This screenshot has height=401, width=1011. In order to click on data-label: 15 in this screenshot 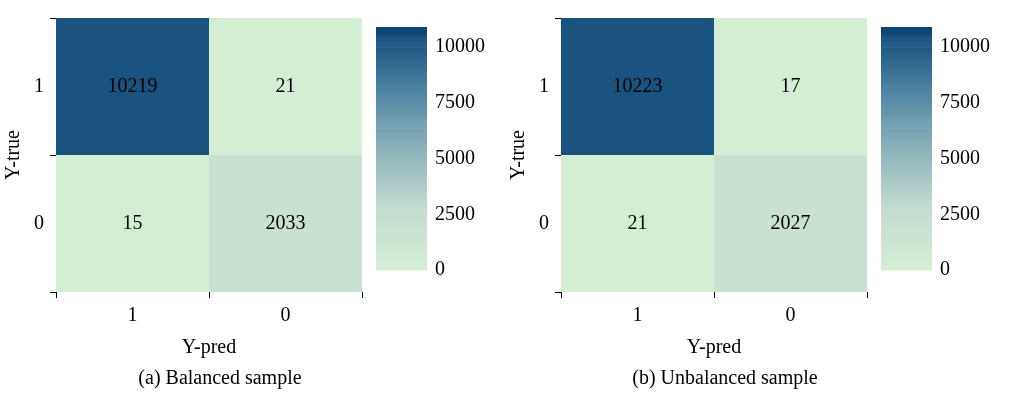, I will do `click(132, 221)`.